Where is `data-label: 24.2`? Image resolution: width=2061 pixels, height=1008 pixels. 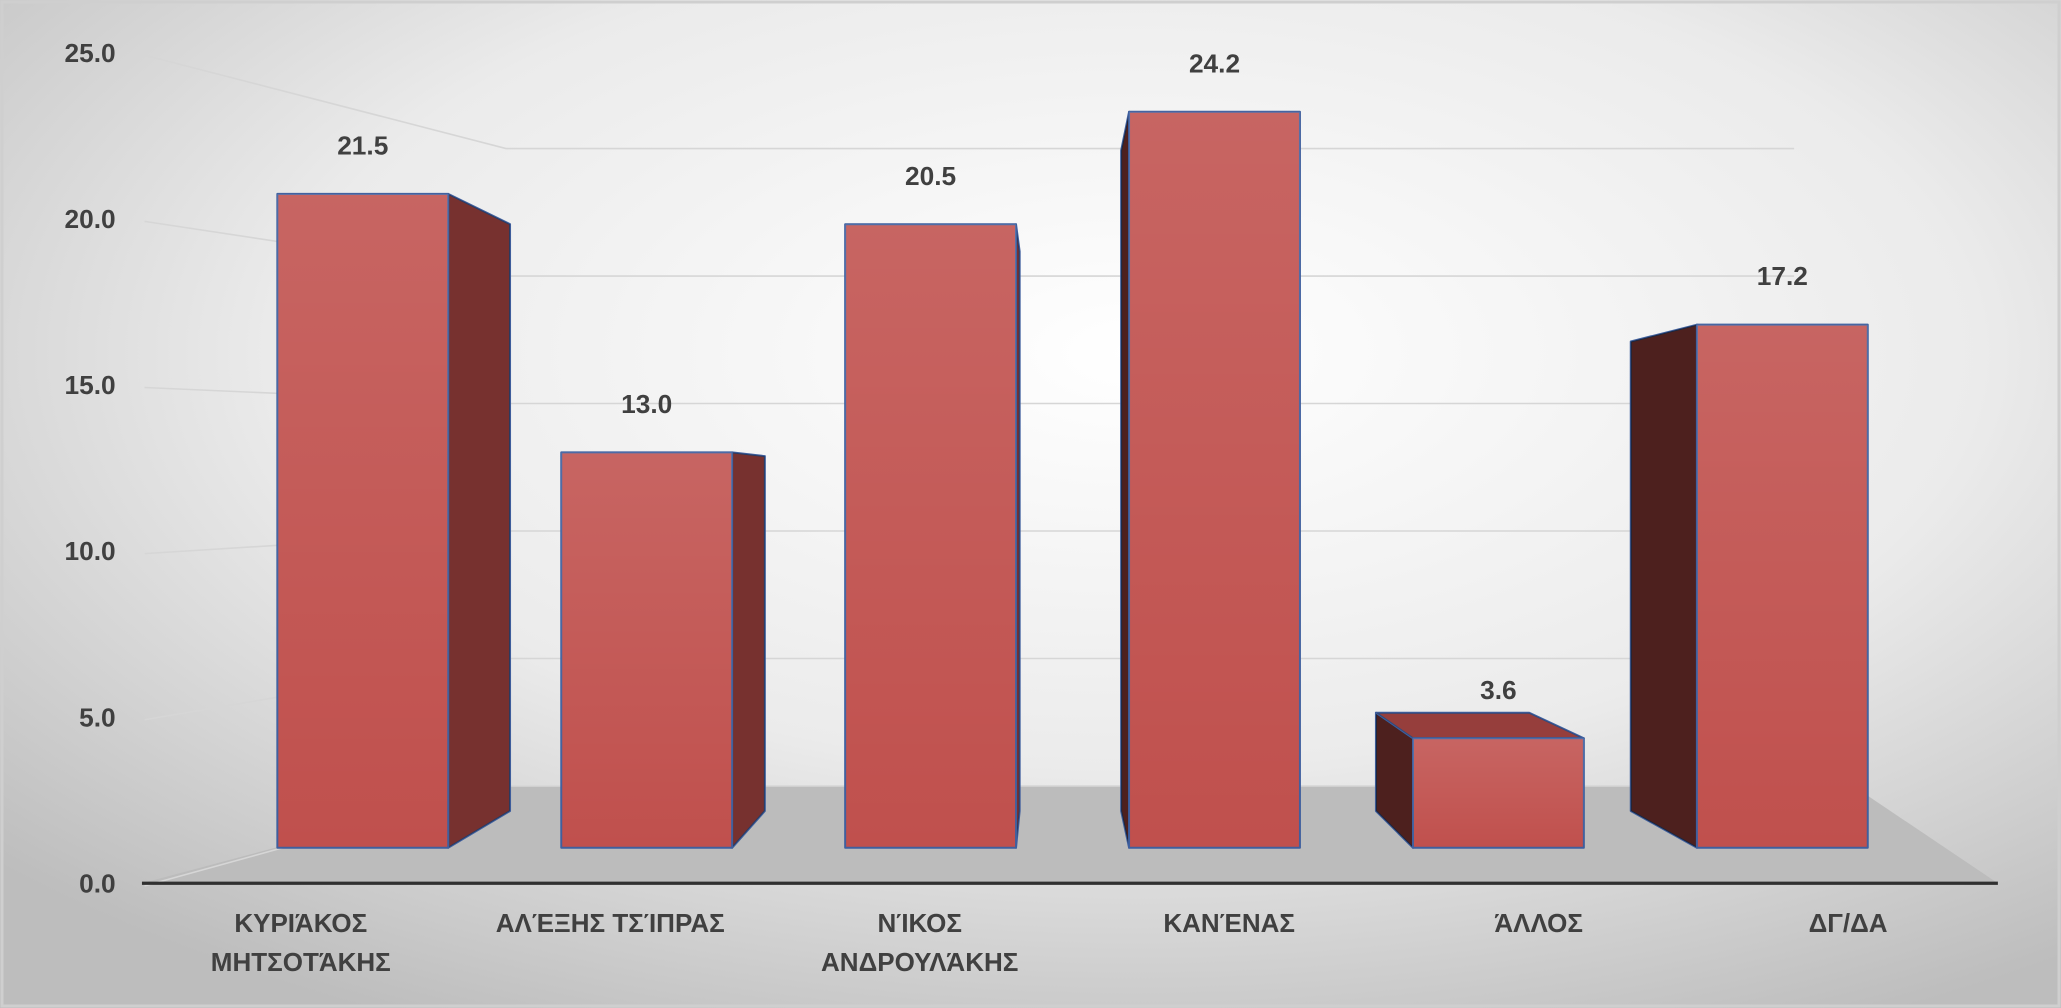 data-label: 24.2 is located at coordinates (1214, 63).